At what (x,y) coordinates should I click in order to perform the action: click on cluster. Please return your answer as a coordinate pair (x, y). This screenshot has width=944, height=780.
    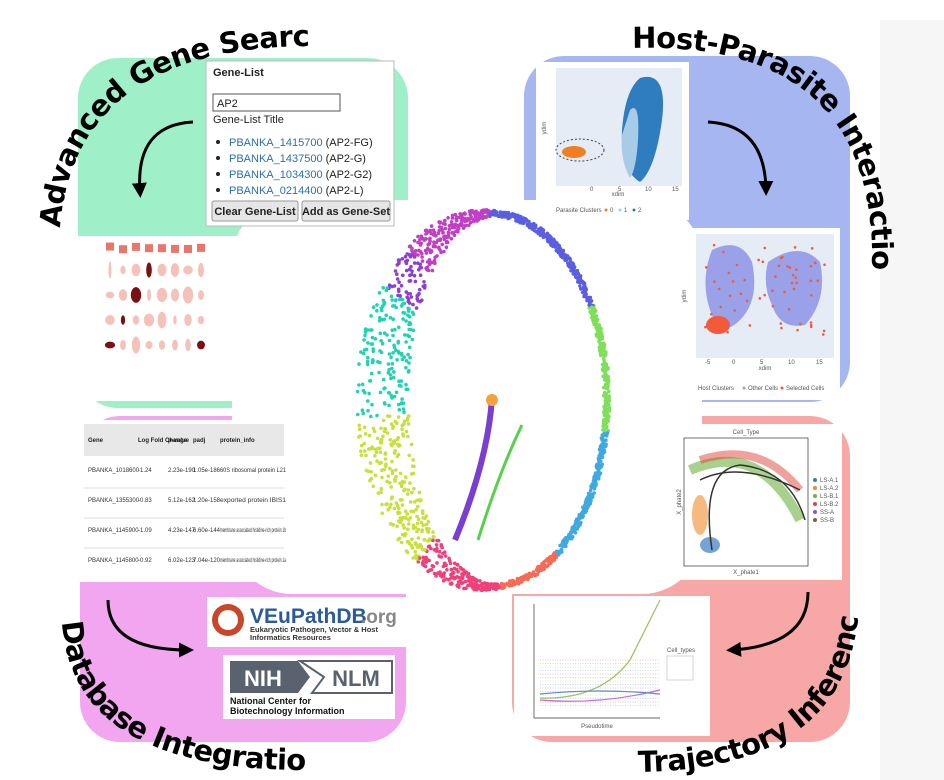
    Looking at the image, I should click on (718, 325).